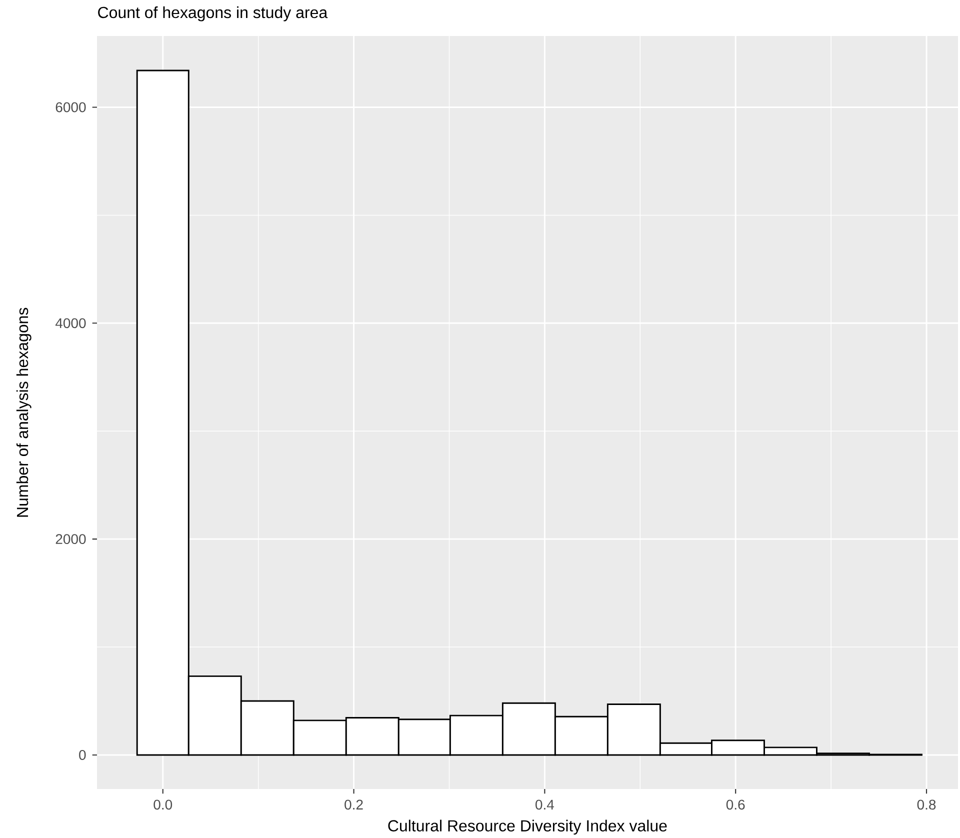 This screenshot has width=960, height=838. Describe the element at coordinates (82, 755) in the screenshot. I see `y-tick-label: 0` at that location.